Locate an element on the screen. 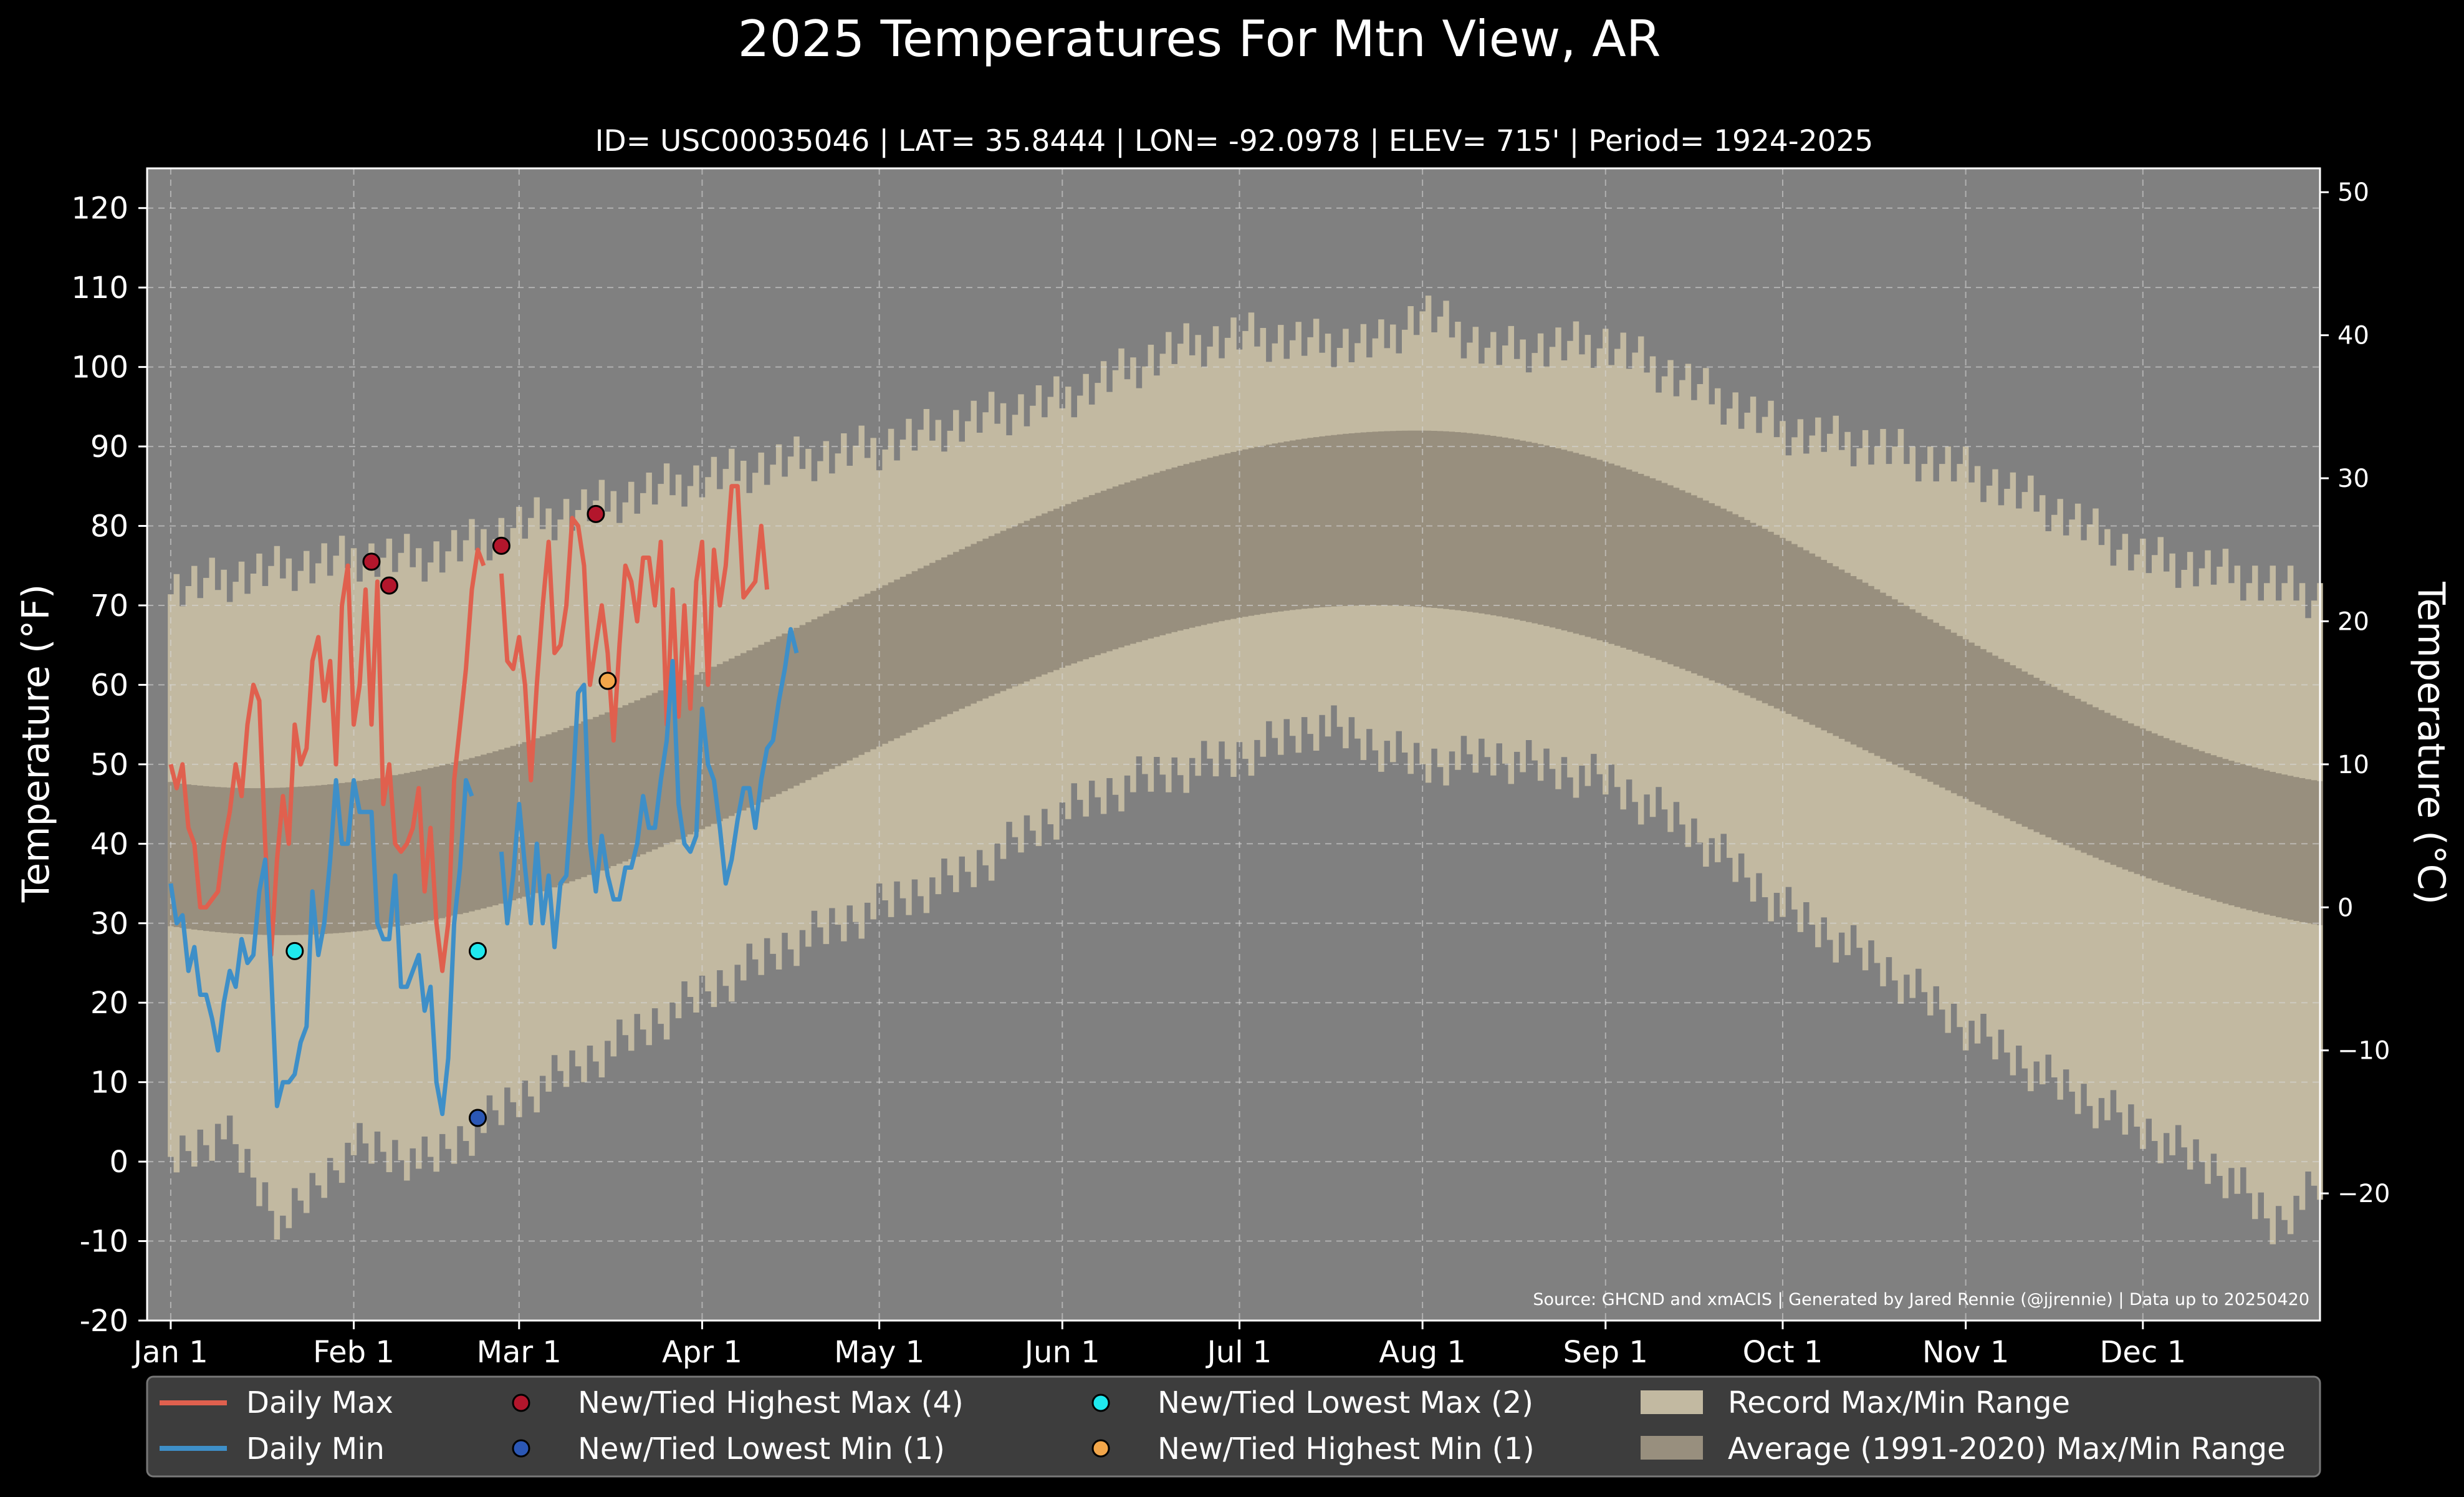 This screenshot has width=2464, height=1497. y-right-tick-label: 50 is located at coordinates (2353, 192).